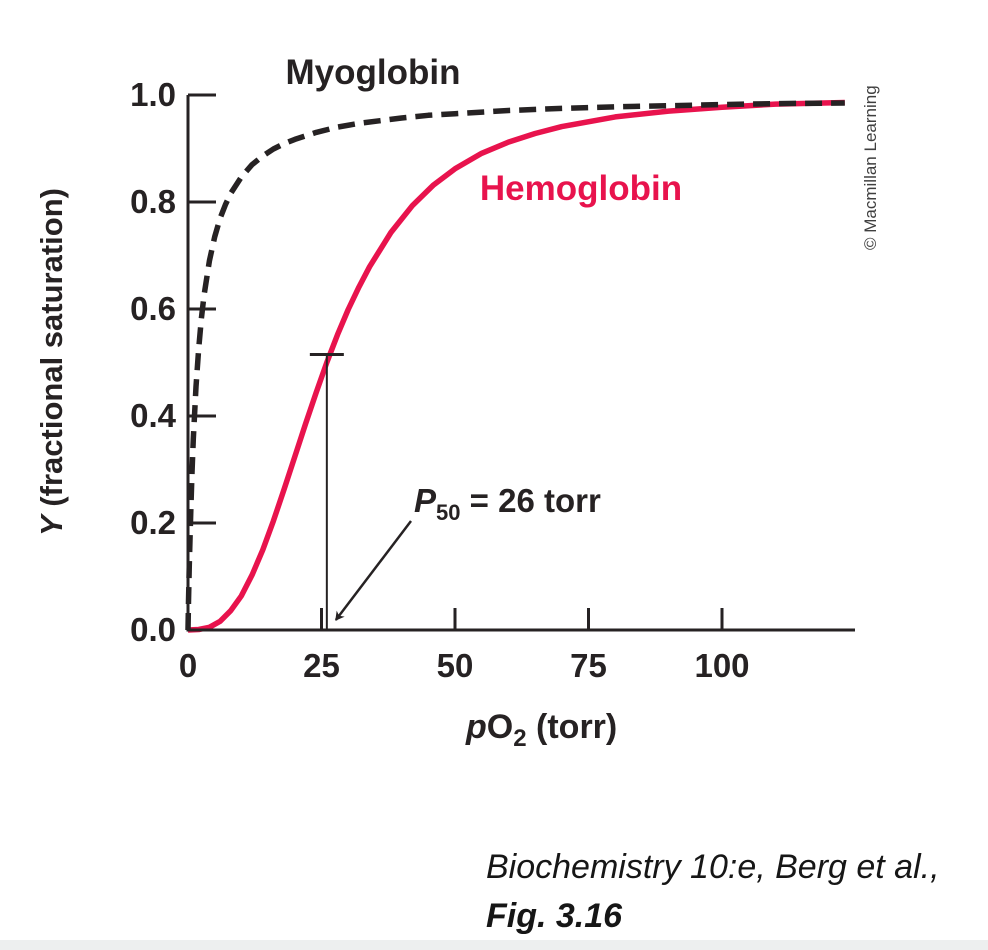  Describe the element at coordinates (572, 727) in the screenshot. I see `x-axis-label-units: (torr)` at that location.